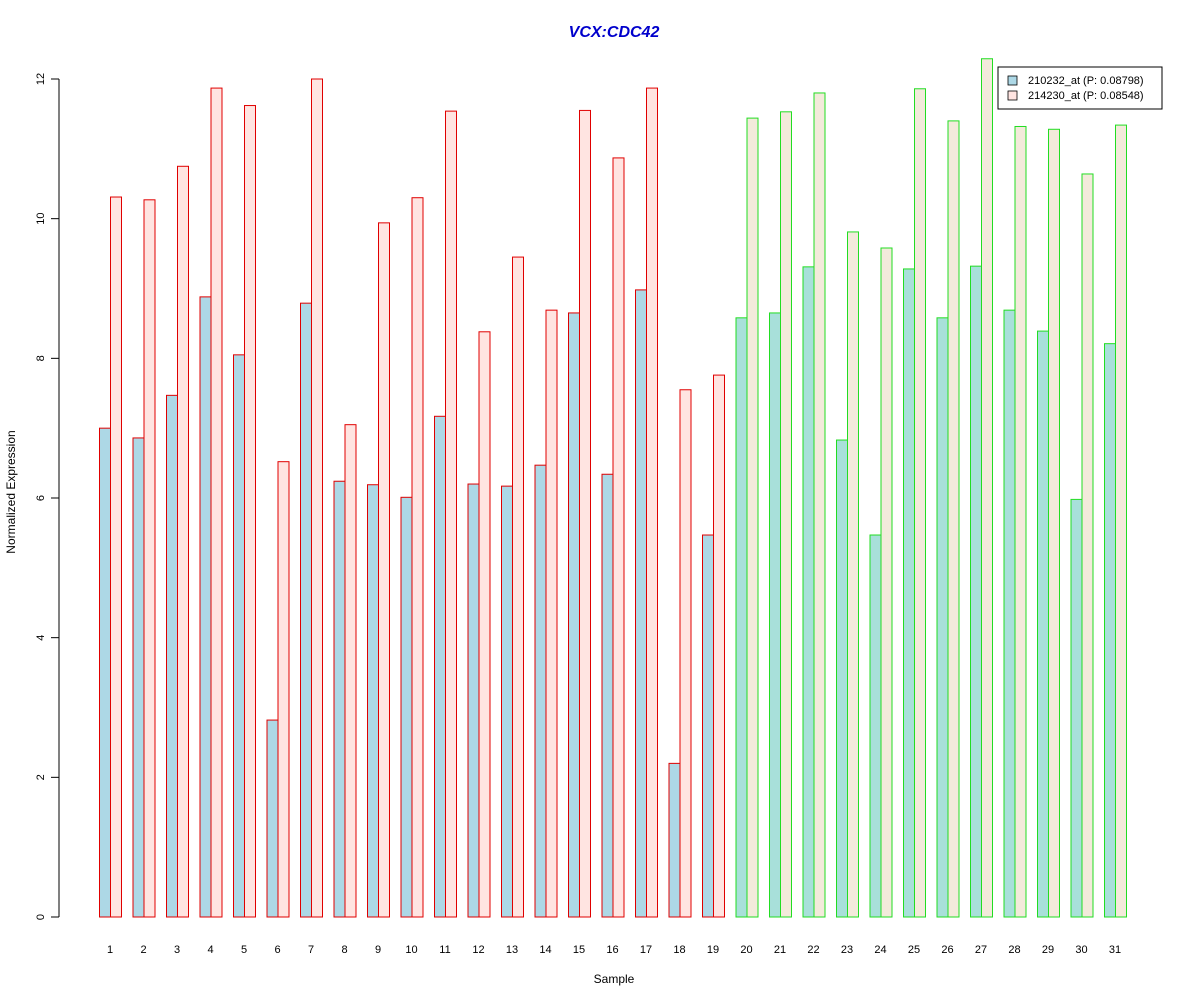  I want to click on x-tick-label: 19, so click(713, 950).